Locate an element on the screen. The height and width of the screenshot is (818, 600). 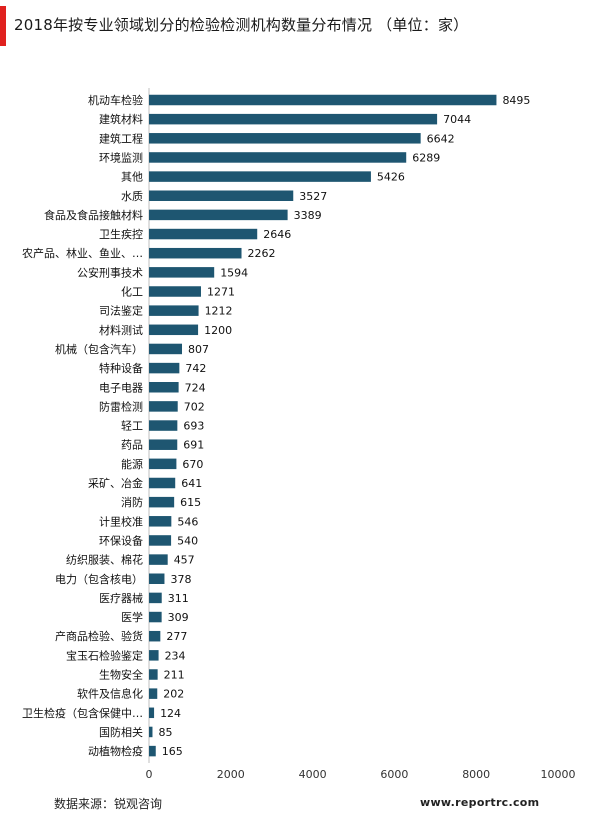
category-label: 医疗器械 is located at coordinates (121, 598).